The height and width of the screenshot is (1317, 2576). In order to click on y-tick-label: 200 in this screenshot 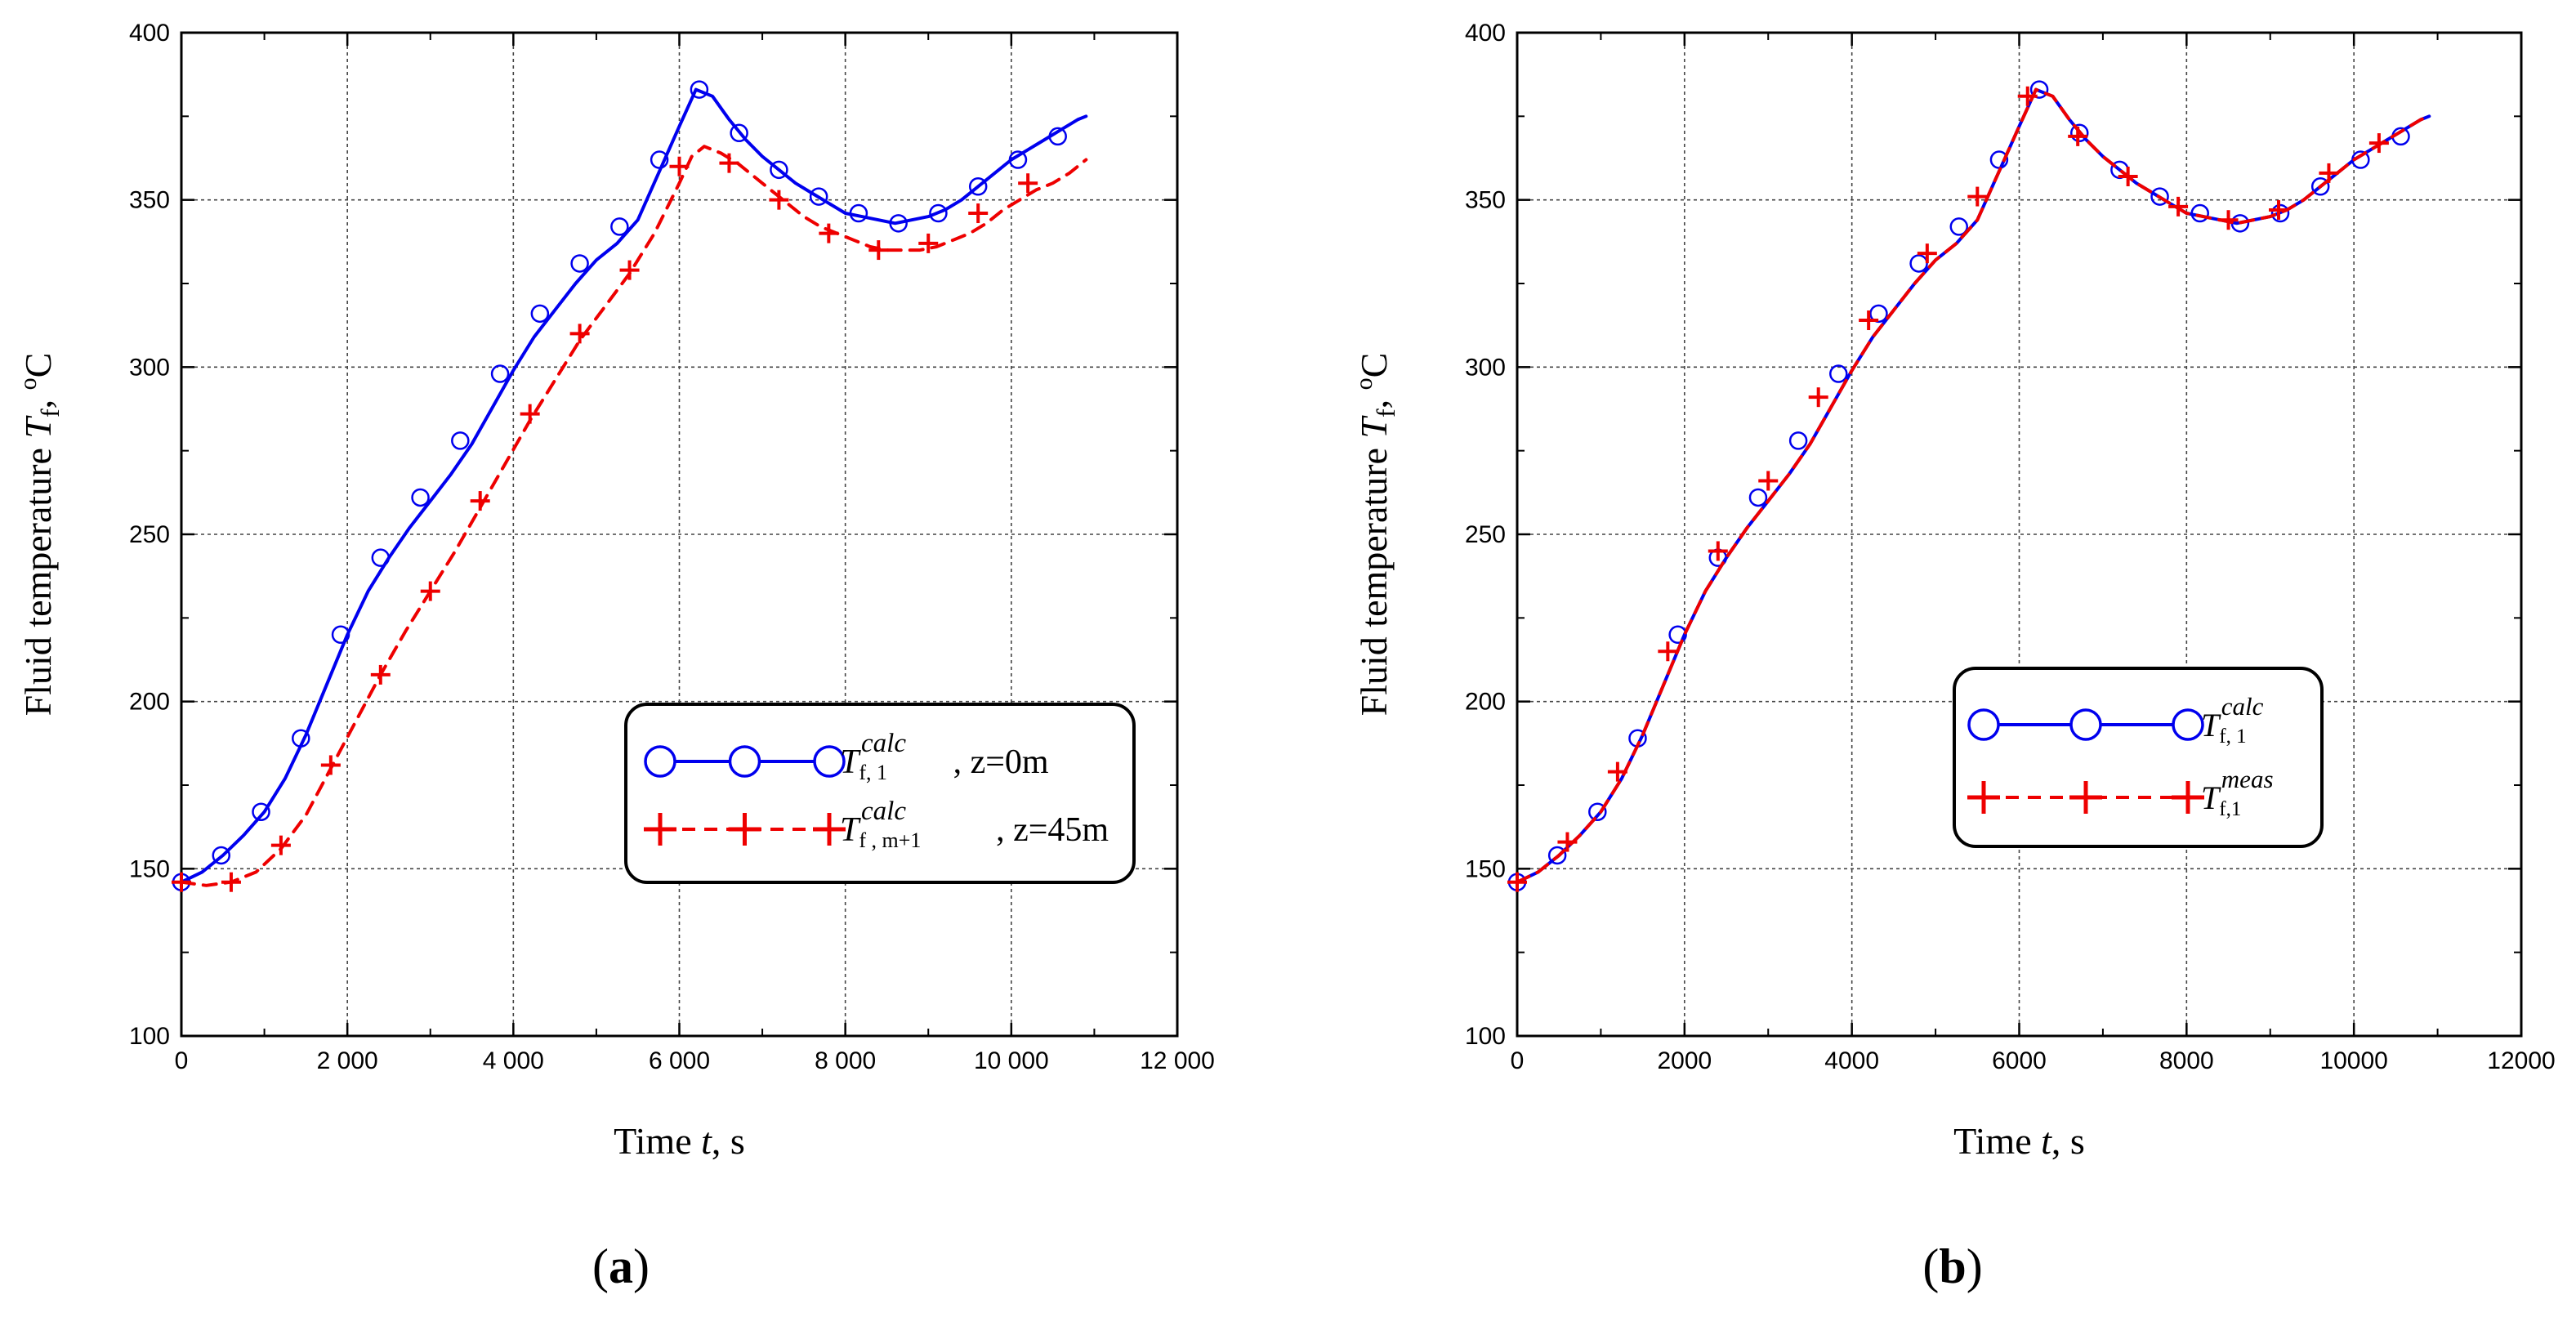, I will do `click(150, 702)`.